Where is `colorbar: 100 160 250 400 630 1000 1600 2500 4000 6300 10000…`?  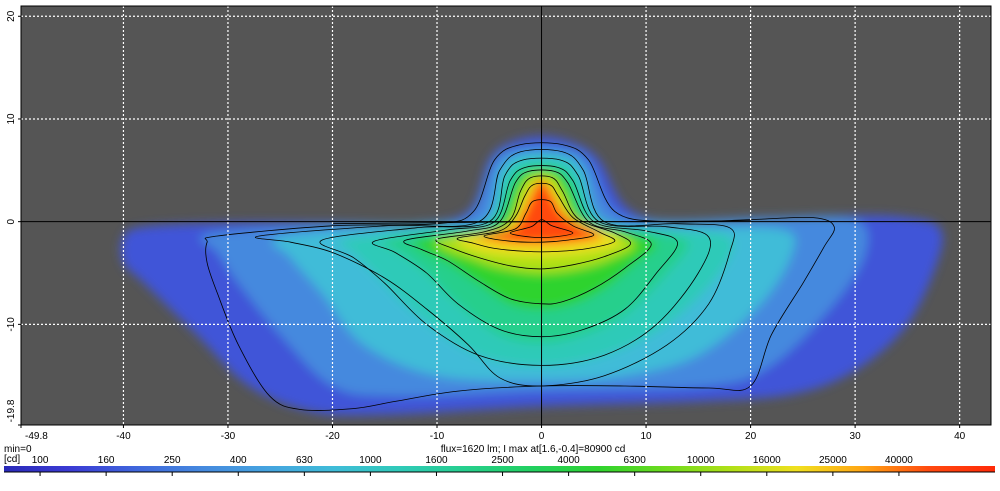 colorbar: 100 160 250 400 630 1000 1600 2500 4000 6300 10000… is located at coordinates (499, 465).